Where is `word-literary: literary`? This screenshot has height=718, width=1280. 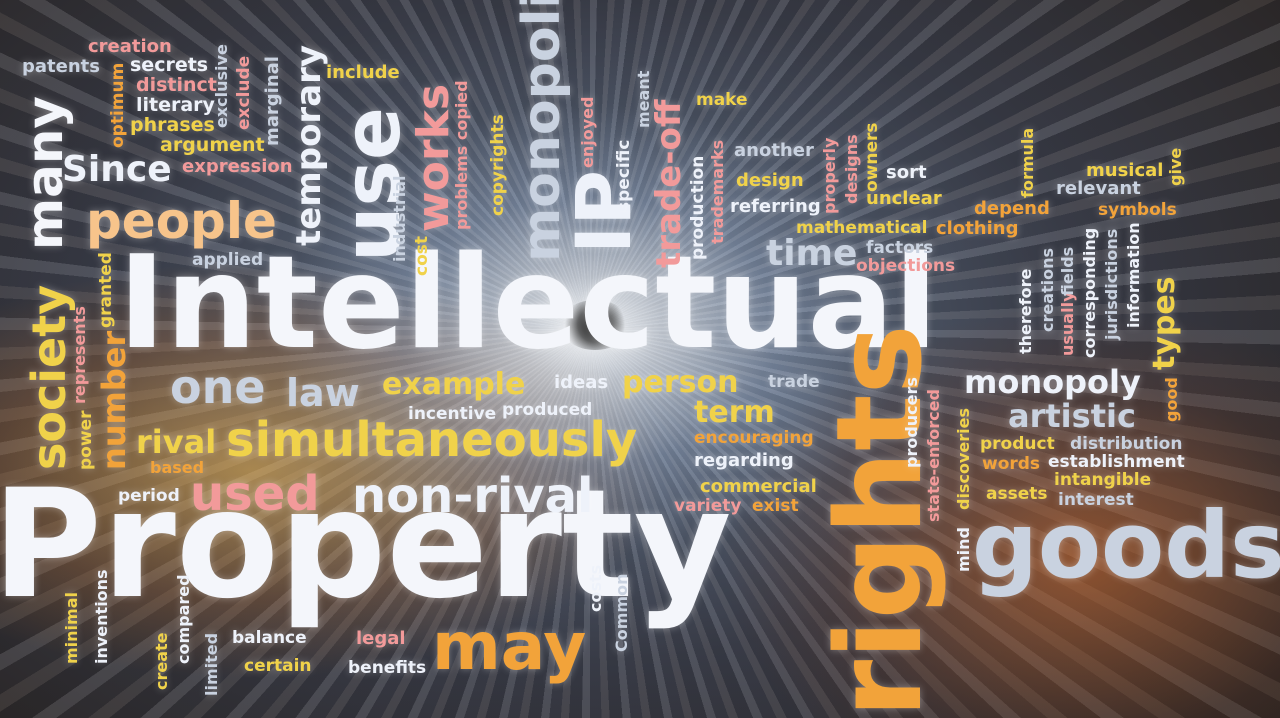
word-literary: literary is located at coordinates (175, 105).